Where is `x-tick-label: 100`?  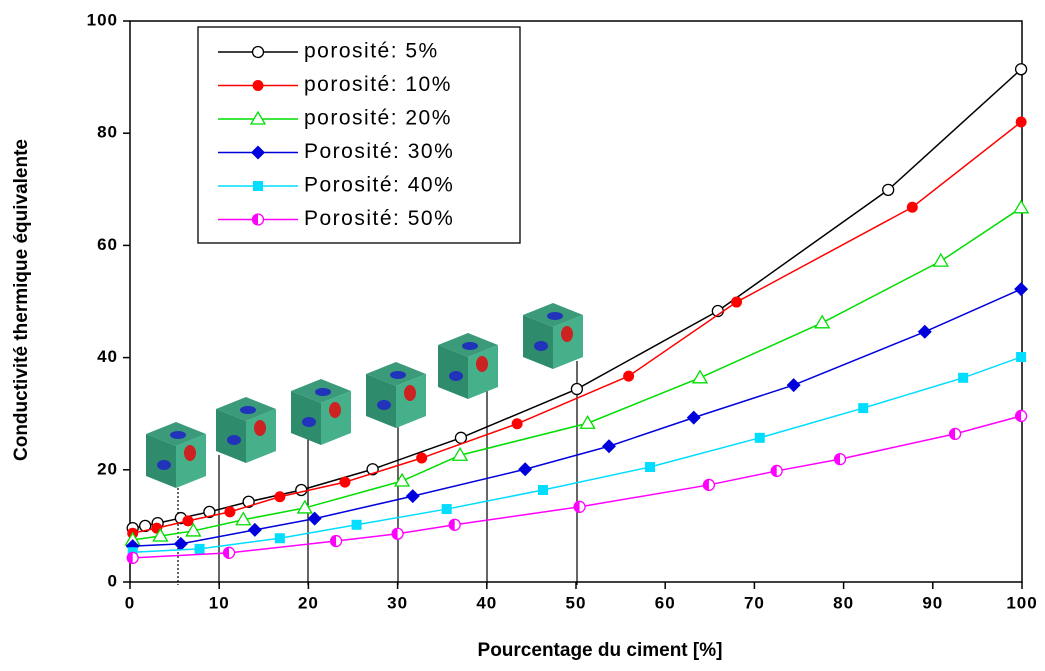
x-tick-label: 100 is located at coordinates (1021, 602).